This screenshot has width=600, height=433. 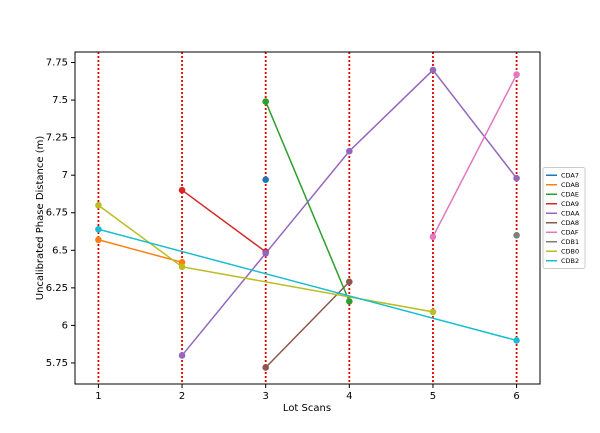 What do you see at coordinates (57, 363) in the screenshot?
I see `y-tick-label: 5.75` at bounding box center [57, 363].